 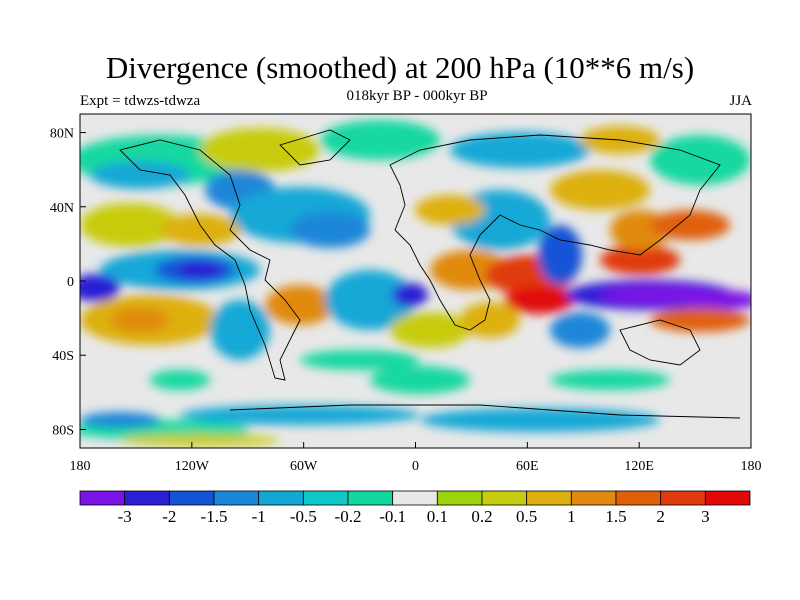 What do you see at coordinates (740, 101) in the screenshot?
I see `season-label: JJA` at bounding box center [740, 101].